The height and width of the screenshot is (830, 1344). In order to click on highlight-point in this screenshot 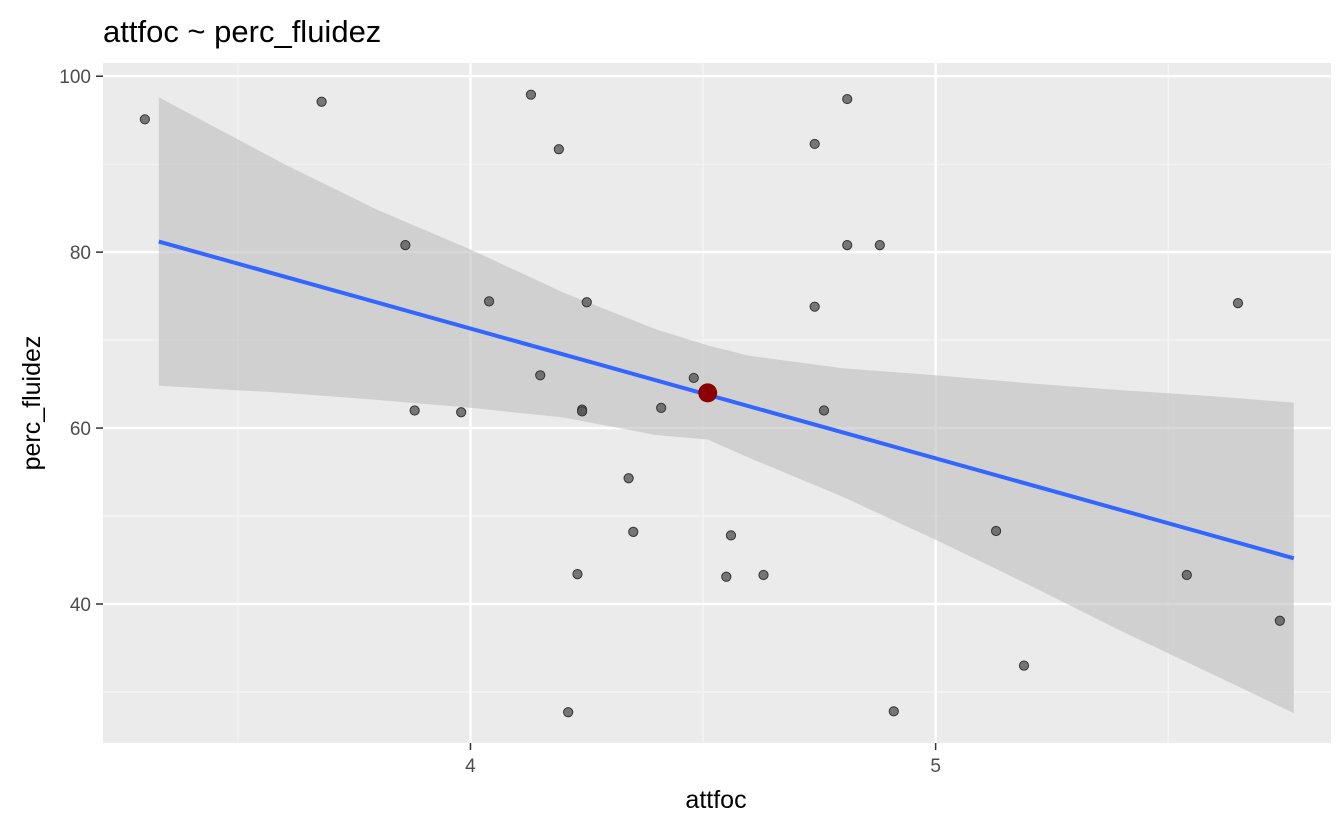, I will do `click(708, 393)`.